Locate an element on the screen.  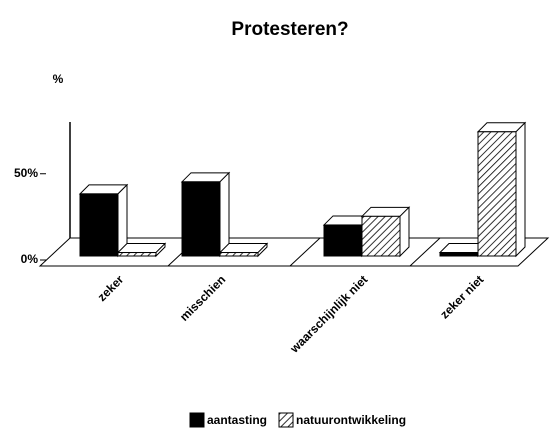
y-tick-label: 50% is located at coordinates (26, 173).